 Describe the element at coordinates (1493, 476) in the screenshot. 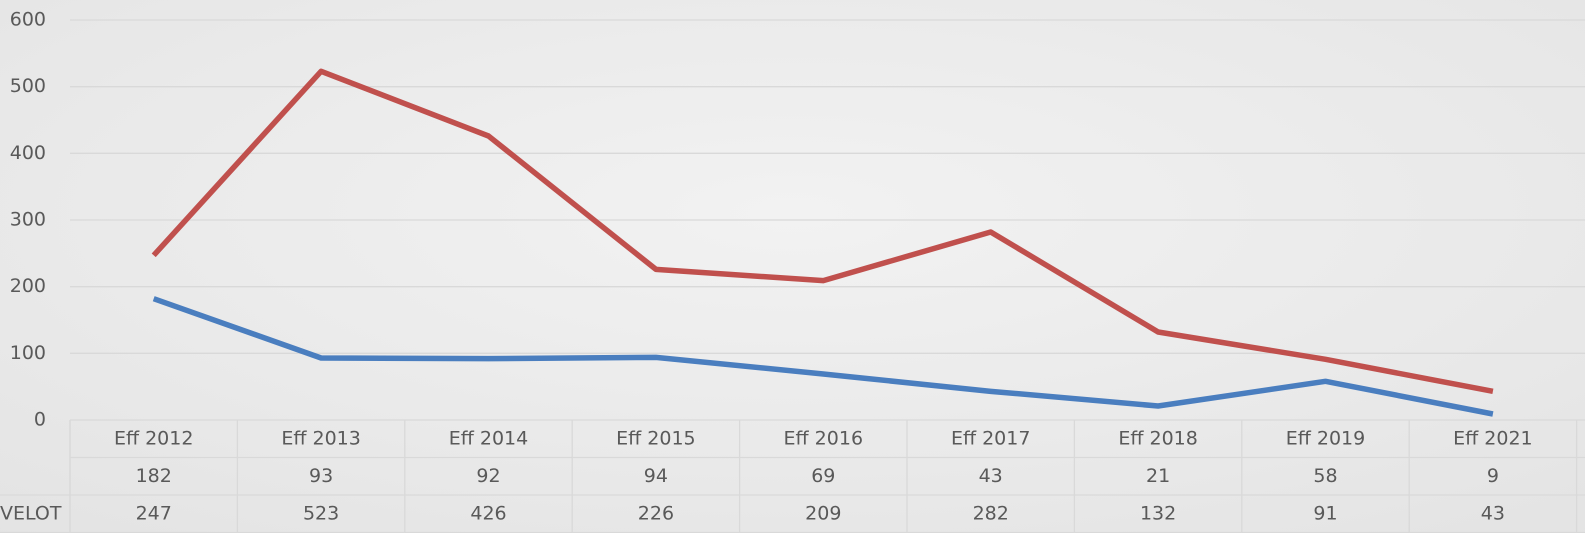

I see `table-value: 9` at that location.